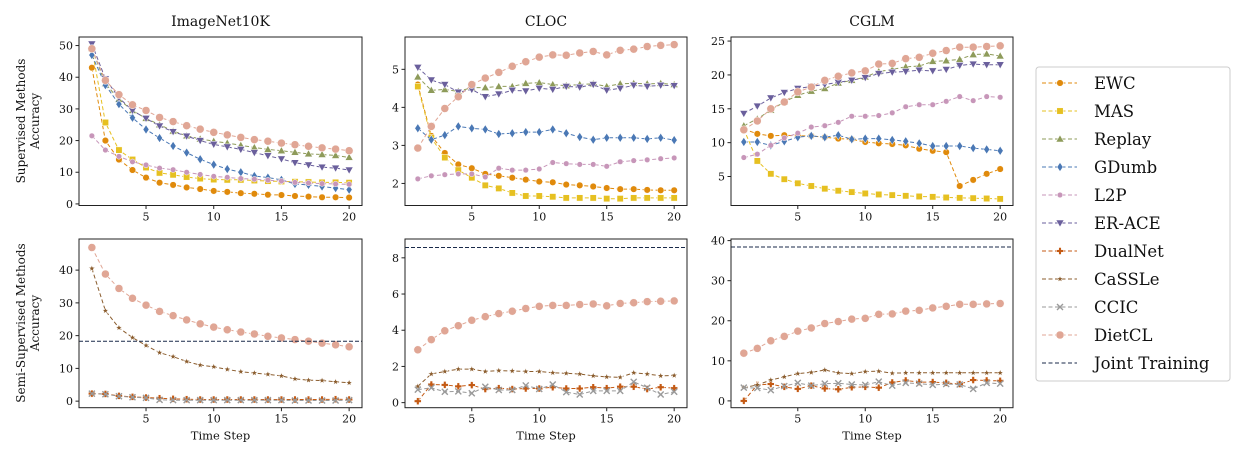  I want to click on x-tick-label: 15, so click(281, 217).